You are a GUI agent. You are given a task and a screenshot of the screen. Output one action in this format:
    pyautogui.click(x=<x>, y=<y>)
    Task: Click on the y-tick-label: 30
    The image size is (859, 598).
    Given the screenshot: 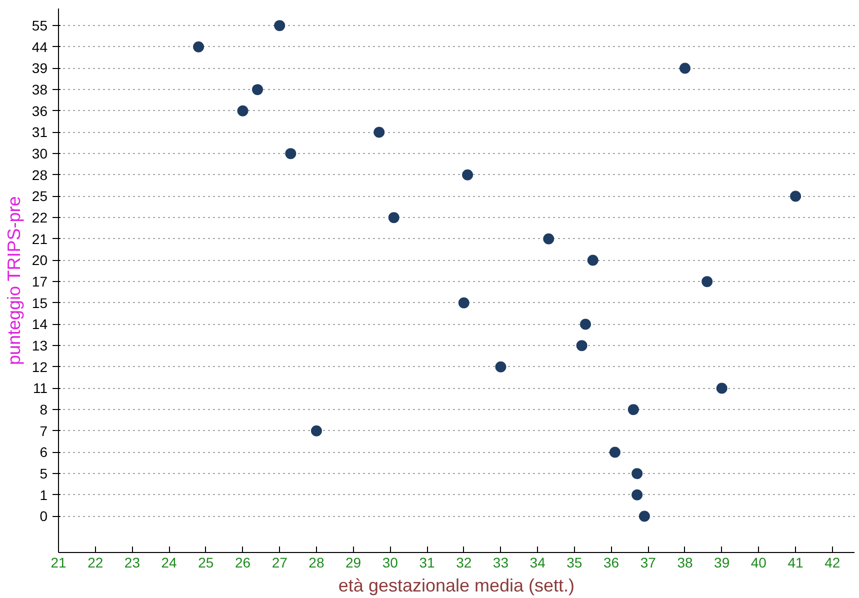 What is the action you would take?
    pyautogui.click(x=40, y=154)
    